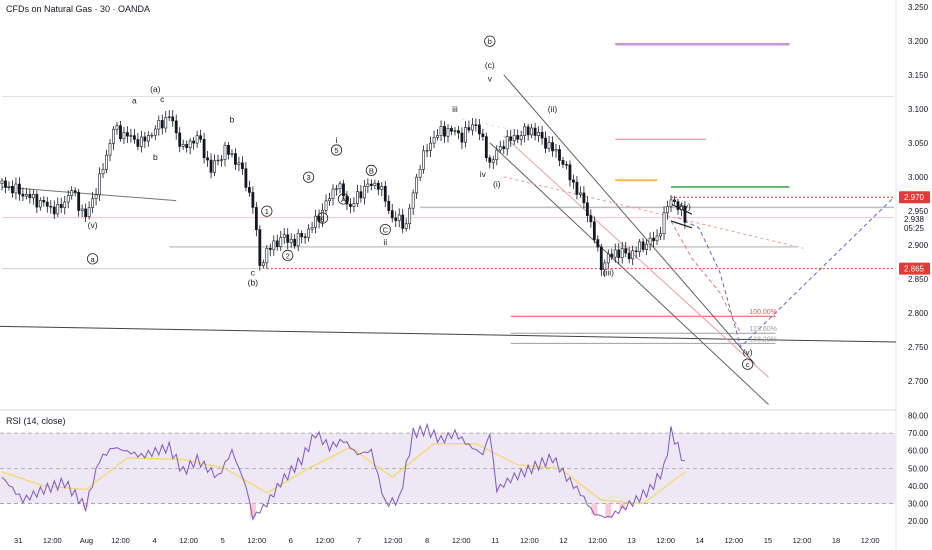 The height and width of the screenshot is (550, 932). I want to click on price-tick-label: 2.850, so click(918, 279).